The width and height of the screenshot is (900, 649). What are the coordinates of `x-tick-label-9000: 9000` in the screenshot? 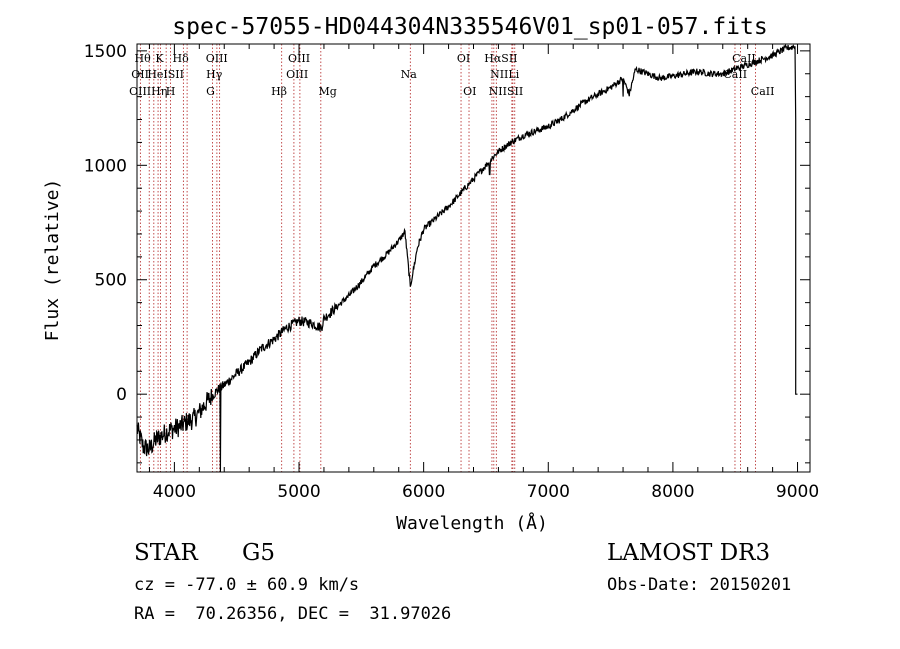 It's located at (797, 492).